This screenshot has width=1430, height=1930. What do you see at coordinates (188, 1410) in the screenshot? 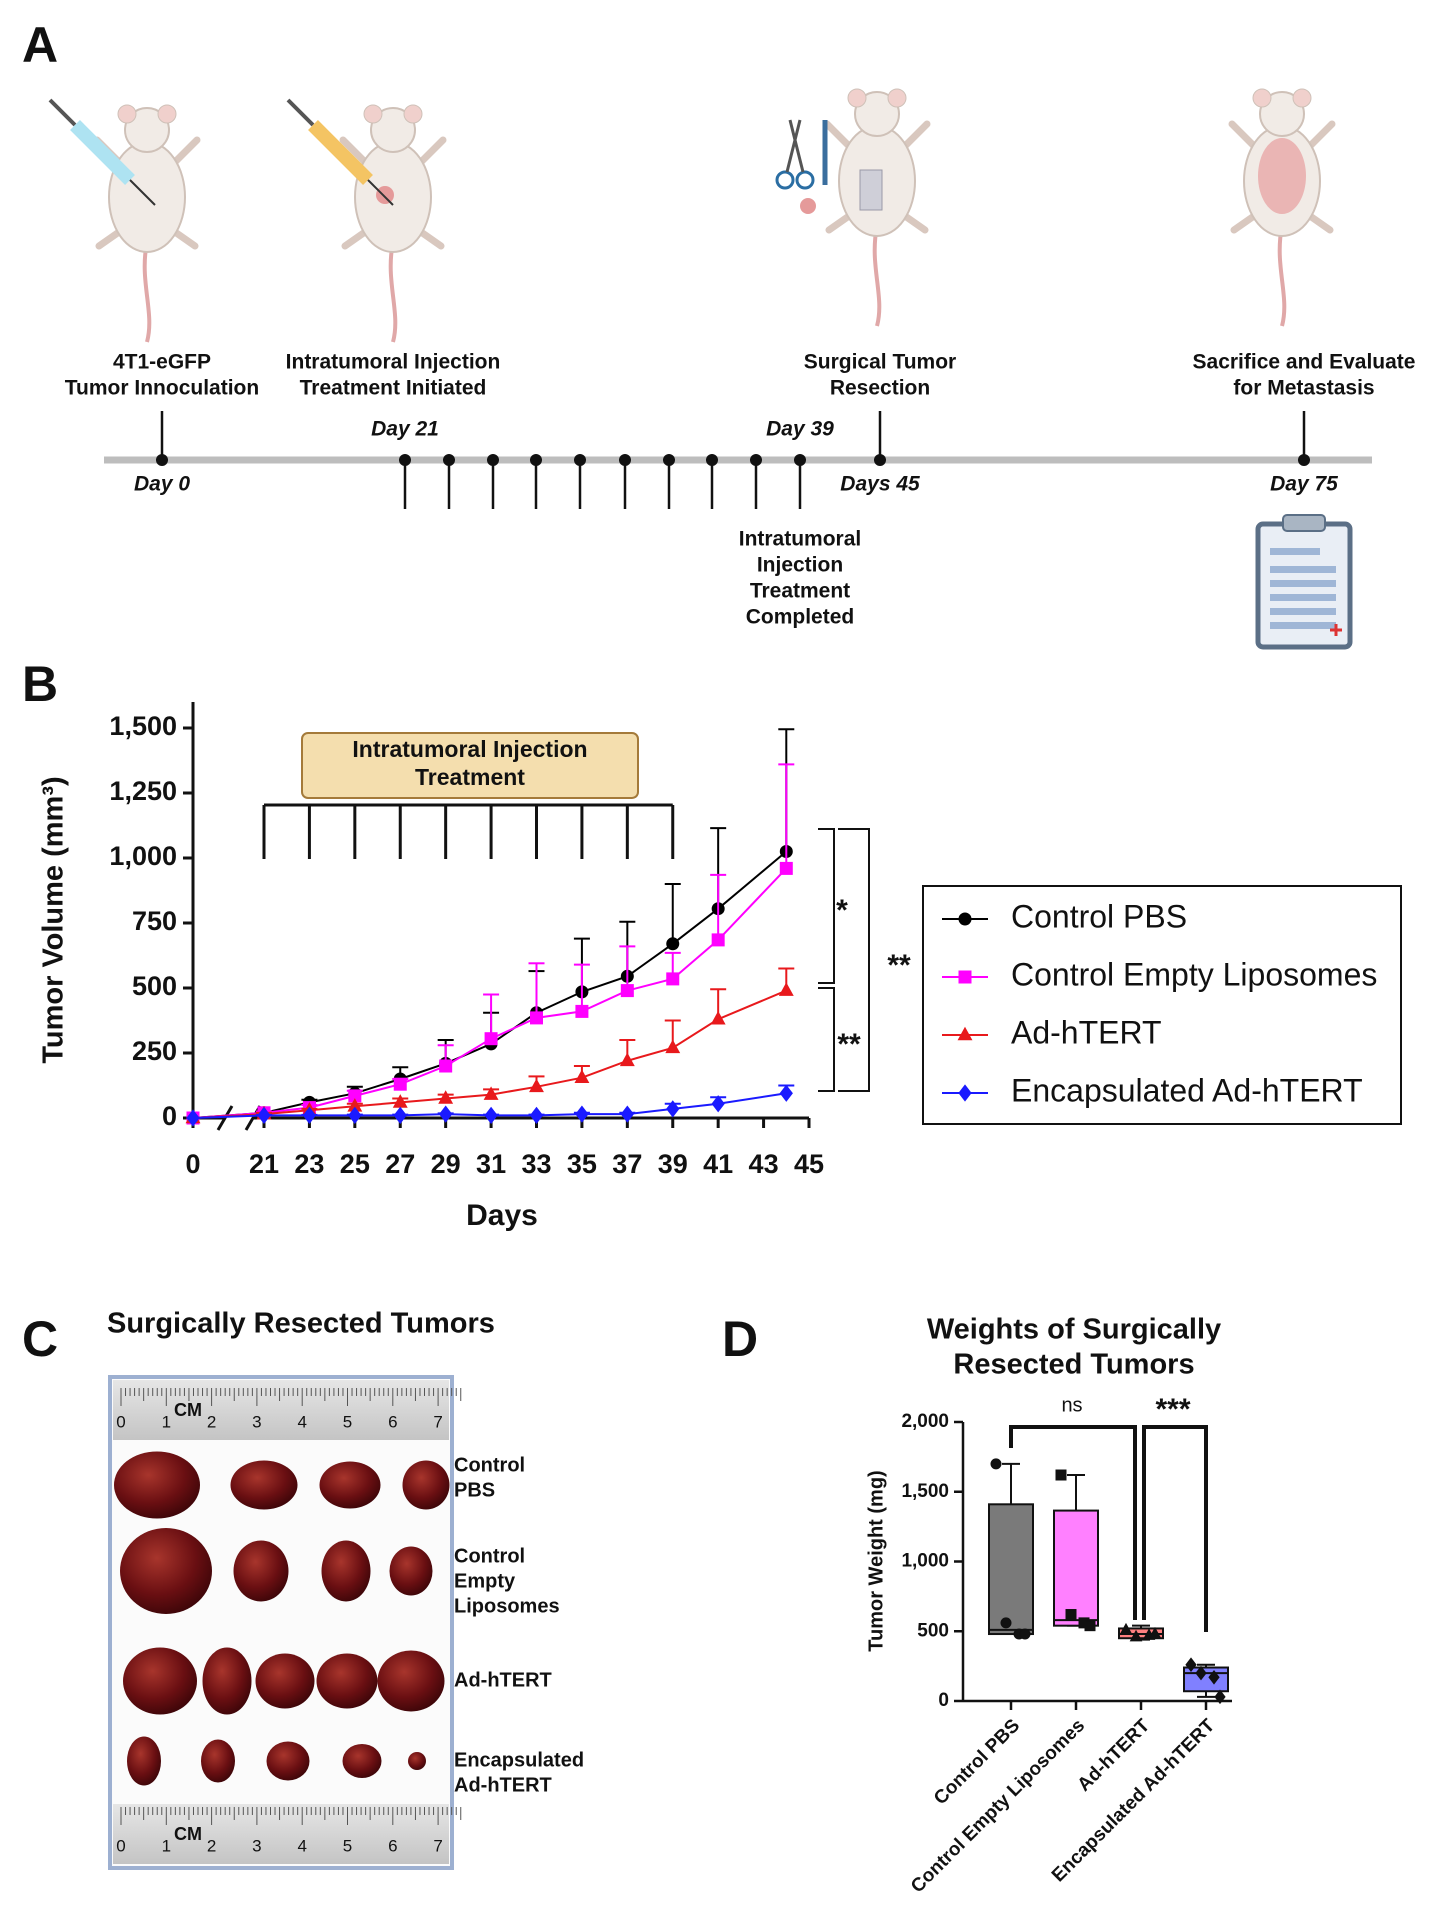
I see `ruler-unit: CM` at bounding box center [188, 1410].